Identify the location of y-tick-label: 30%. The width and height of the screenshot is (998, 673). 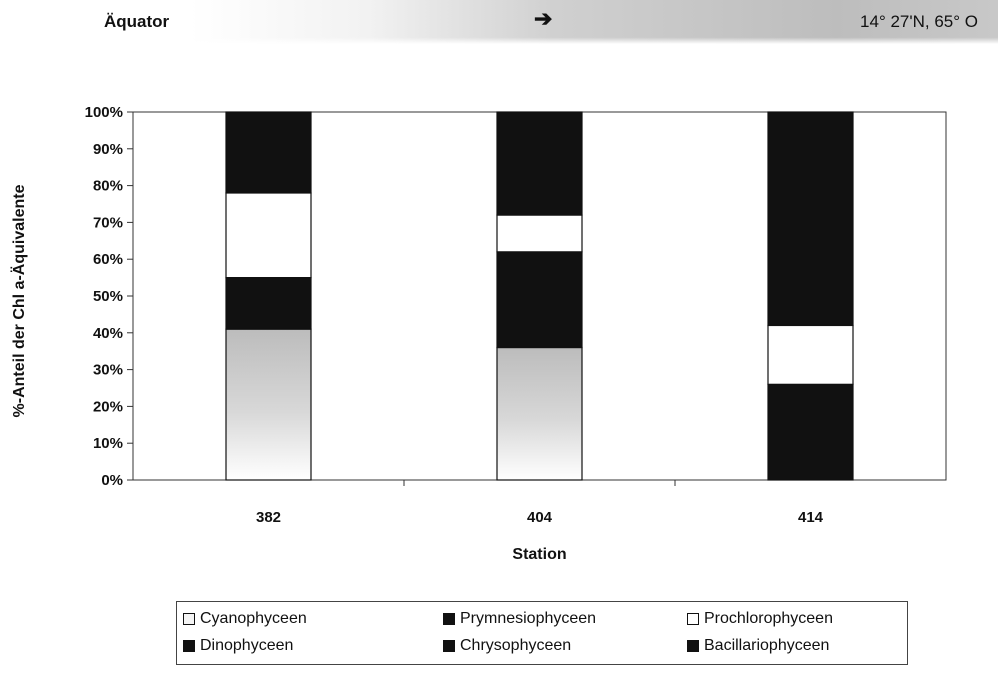
(108, 370).